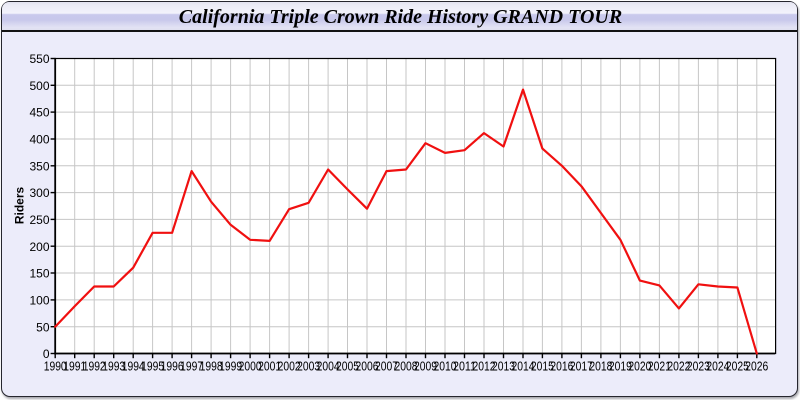  I want to click on svg-text: 2025, so click(737, 367).